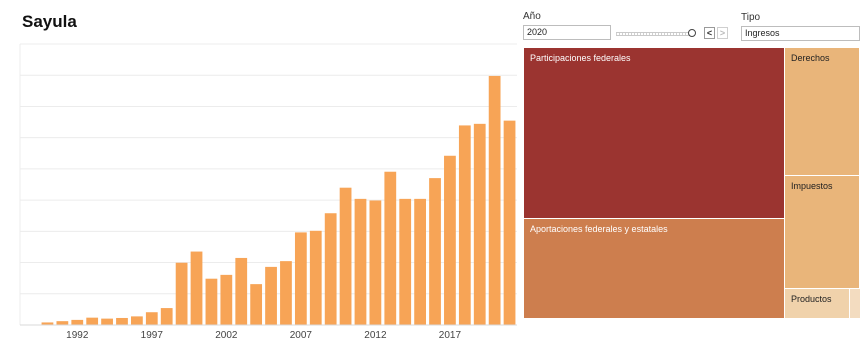  Describe the element at coordinates (800, 33) in the screenshot. I see `type-select: Ingresos` at that location.